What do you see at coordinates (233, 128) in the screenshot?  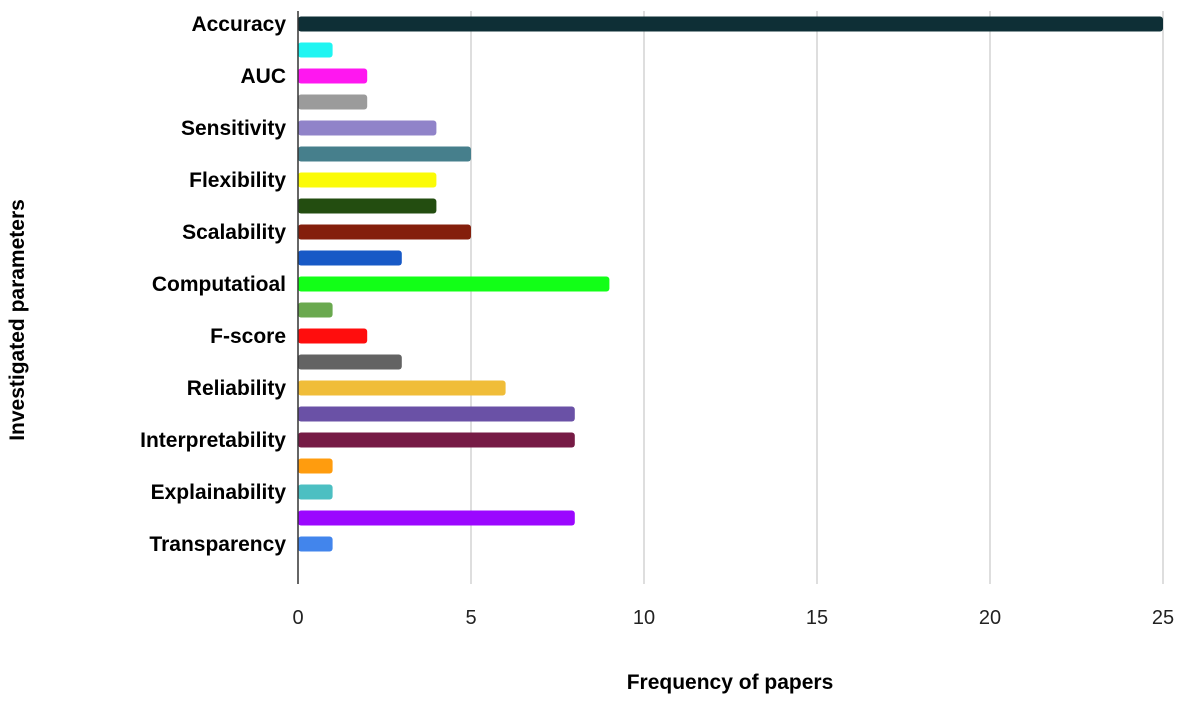 I see `category-label: Sensitivity` at bounding box center [233, 128].